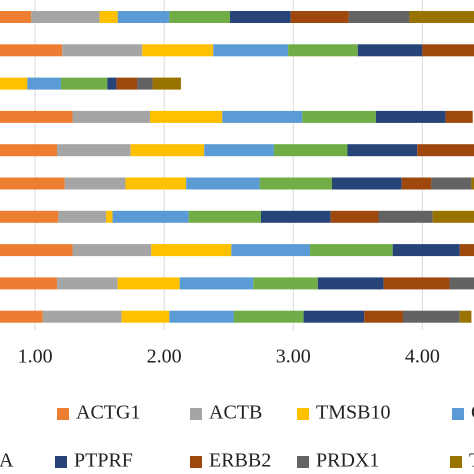  What do you see at coordinates (293, 357) in the screenshot?
I see `x-tick-label: 3.00` at bounding box center [293, 357].